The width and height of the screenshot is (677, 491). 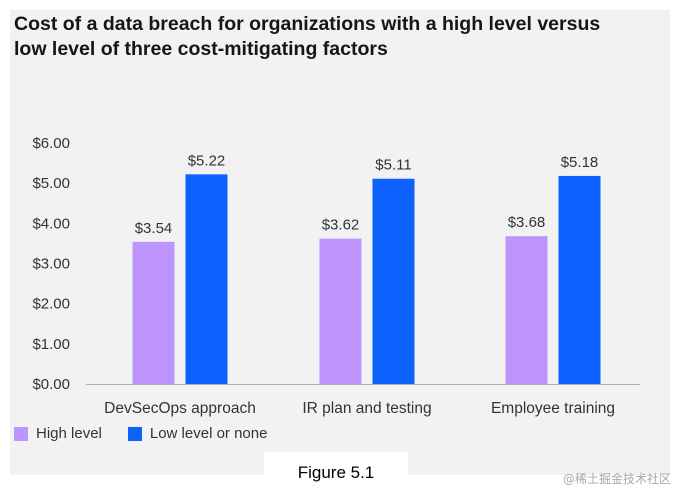 What do you see at coordinates (69, 433) in the screenshot?
I see `legend-label-high: High level` at bounding box center [69, 433].